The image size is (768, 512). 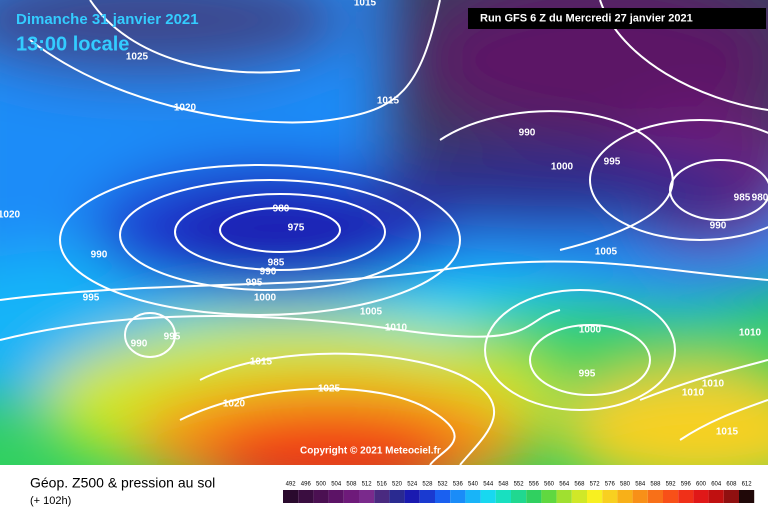 I want to click on colorbar-label: 556, so click(x=534, y=485).